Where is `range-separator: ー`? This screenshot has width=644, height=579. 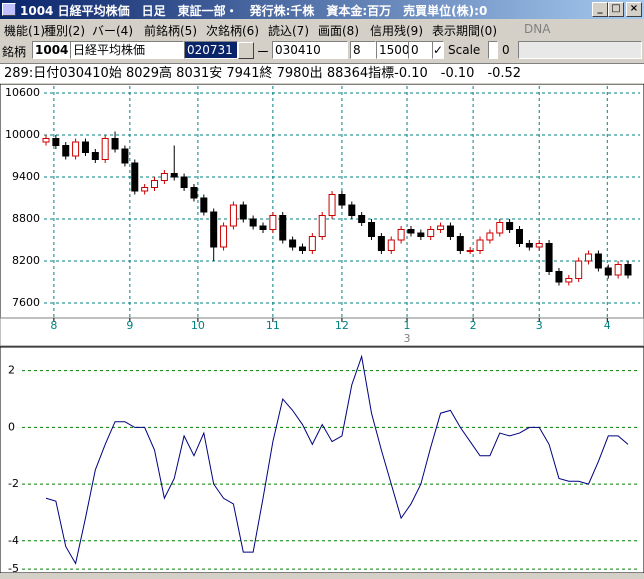 range-separator: ー is located at coordinates (263, 52).